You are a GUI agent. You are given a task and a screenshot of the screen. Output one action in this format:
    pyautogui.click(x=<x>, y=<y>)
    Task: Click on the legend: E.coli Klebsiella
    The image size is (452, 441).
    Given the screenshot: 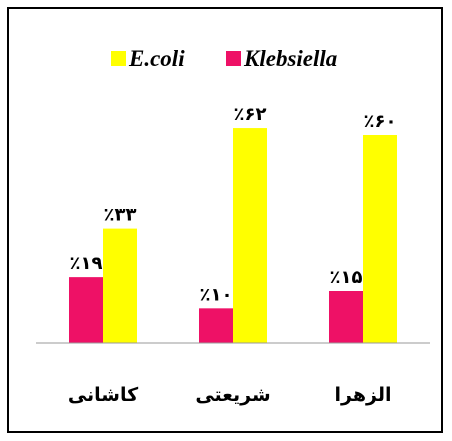 What is the action you would take?
    pyautogui.click(x=224, y=58)
    